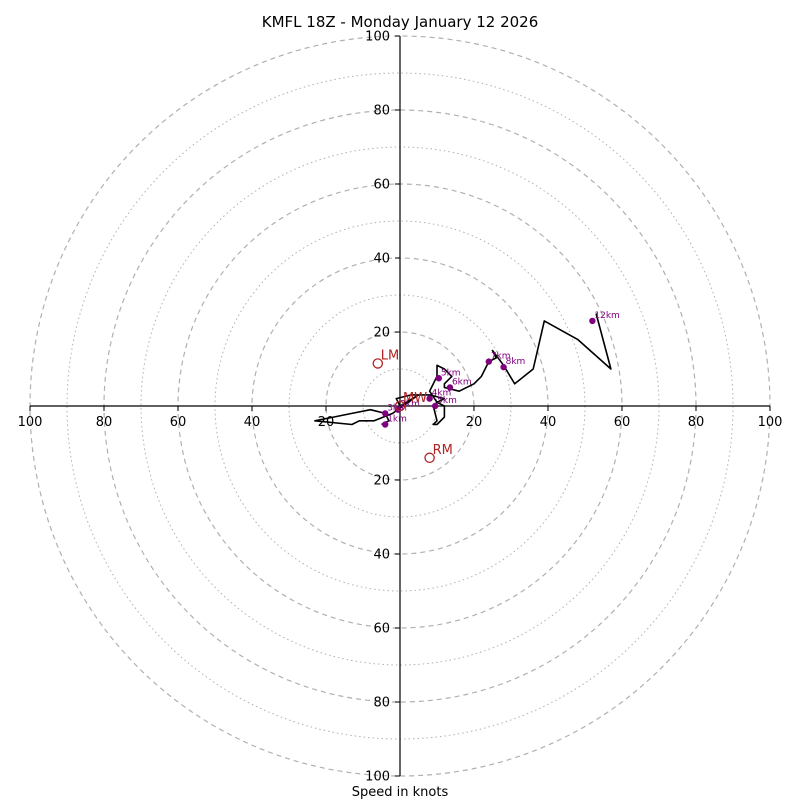 The width and height of the screenshot is (800, 800). What do you see at coordinates (385, 424) in the screenshot?
I see `height-marker-1km` at bounding box center [385, 424].